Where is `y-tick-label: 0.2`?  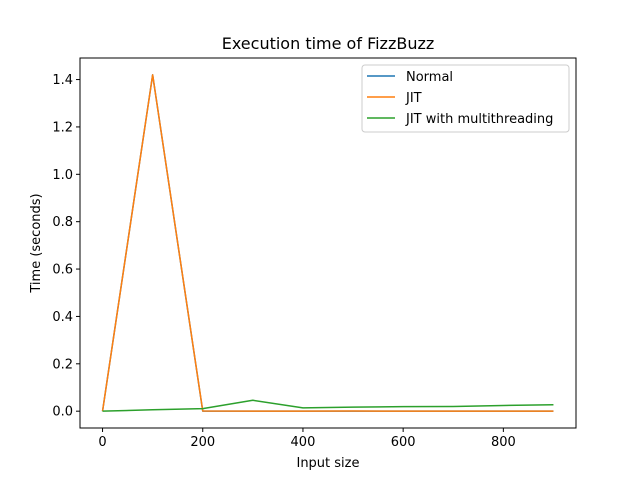
y-tick-label: 0.2 is located at coordinates (62, 364).